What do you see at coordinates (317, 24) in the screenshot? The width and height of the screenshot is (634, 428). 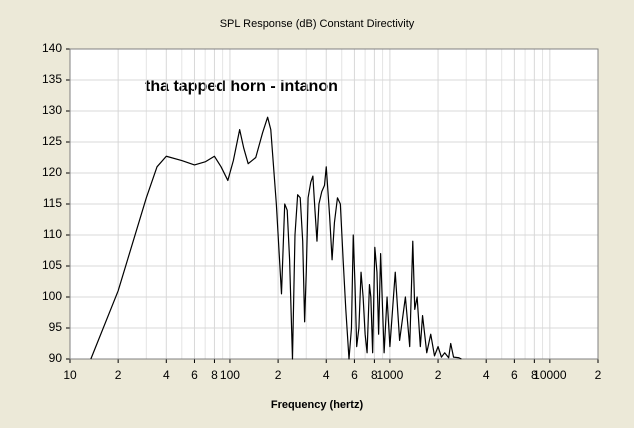 I see `chart-title: SPL Response (dB) Constant Directivity` at bounding box center [317, 24].